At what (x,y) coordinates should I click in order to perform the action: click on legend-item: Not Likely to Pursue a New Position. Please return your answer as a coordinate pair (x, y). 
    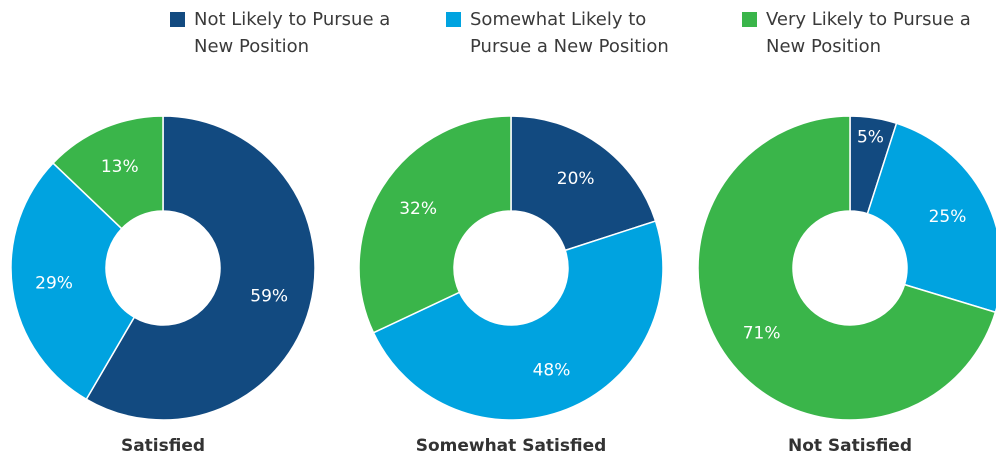
    Looking at the image, I should click on (292, 33).